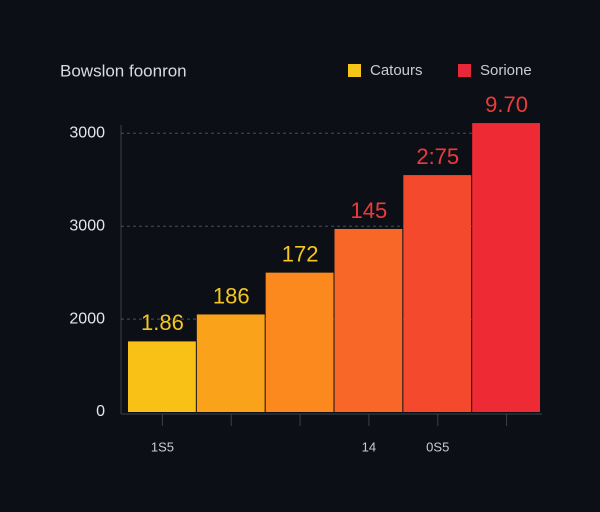  I want to click on x-tick-label: 1S5, so click(162, 446).